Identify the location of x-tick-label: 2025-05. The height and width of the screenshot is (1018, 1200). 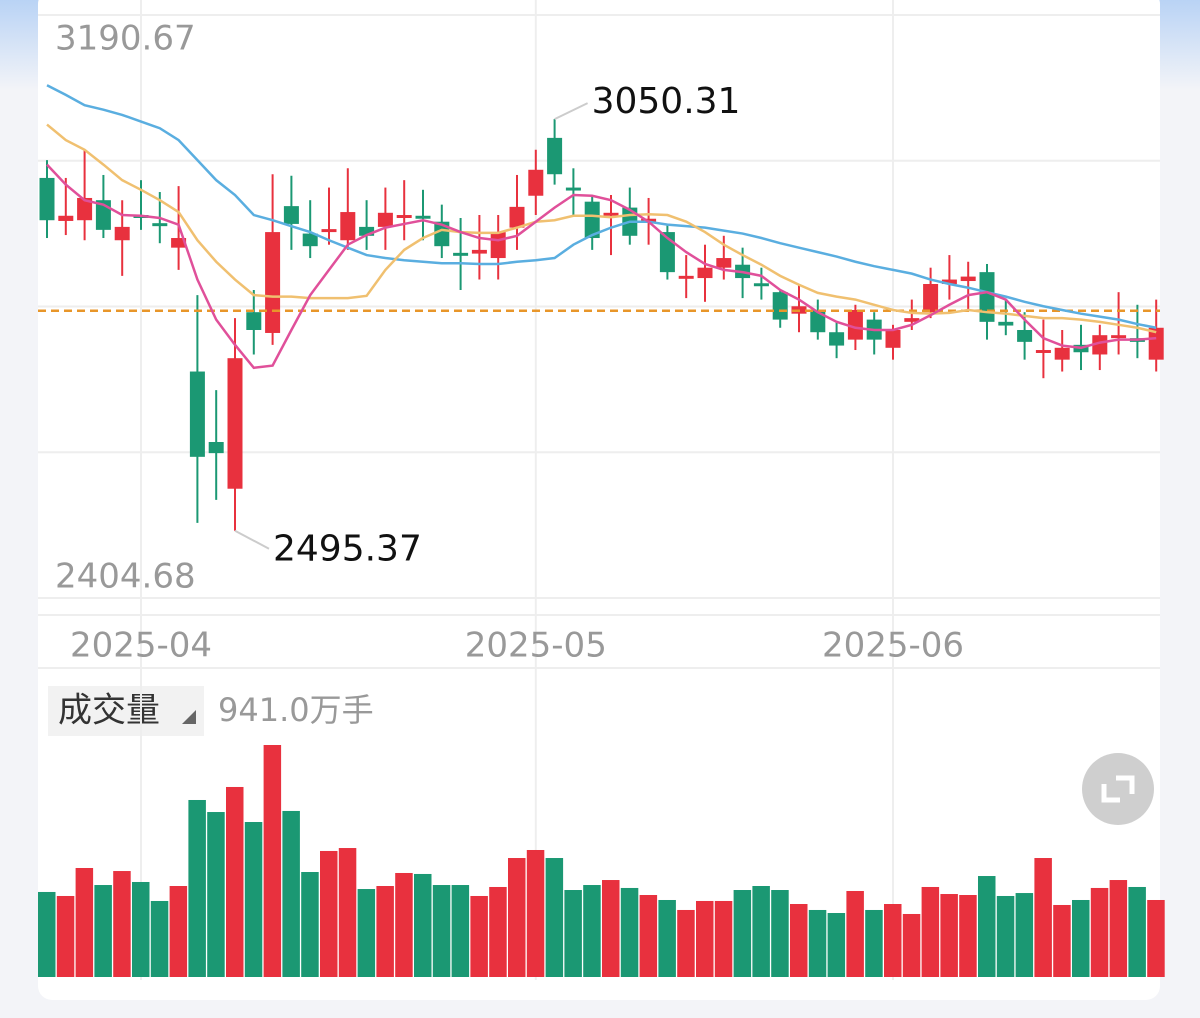
(536, 646).